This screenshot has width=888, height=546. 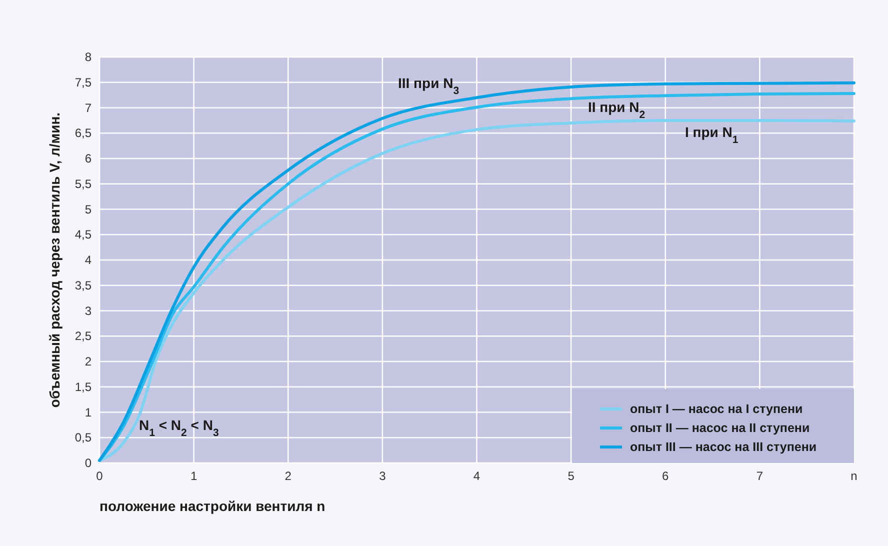 What do you see at coordinates (83, 82) in the screenshot?
I see `y-tick-label: 7,5` at bounding box center [83, 82].